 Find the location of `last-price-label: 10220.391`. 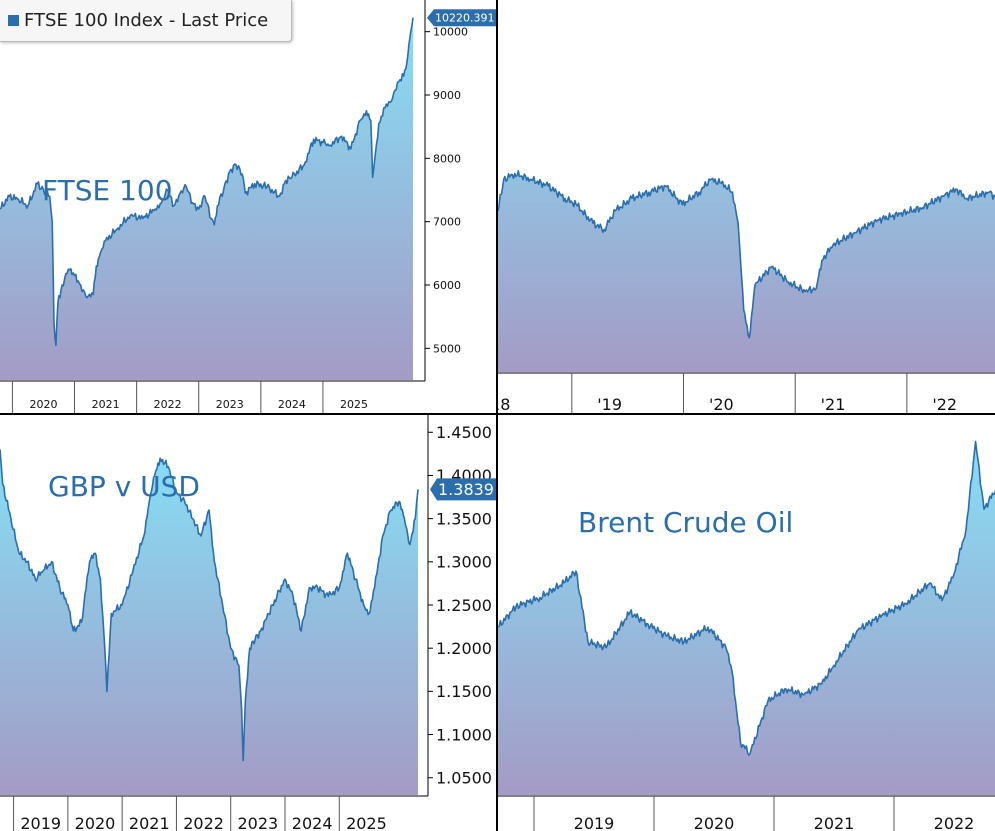

last-price-label: 10220.391 is located at coordinates (465, 18).